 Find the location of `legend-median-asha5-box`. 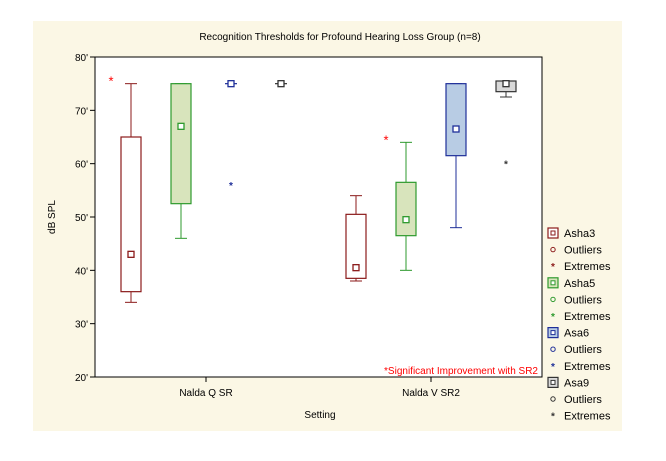

legend-median-asha5-box is located at coordinates (553, 283).